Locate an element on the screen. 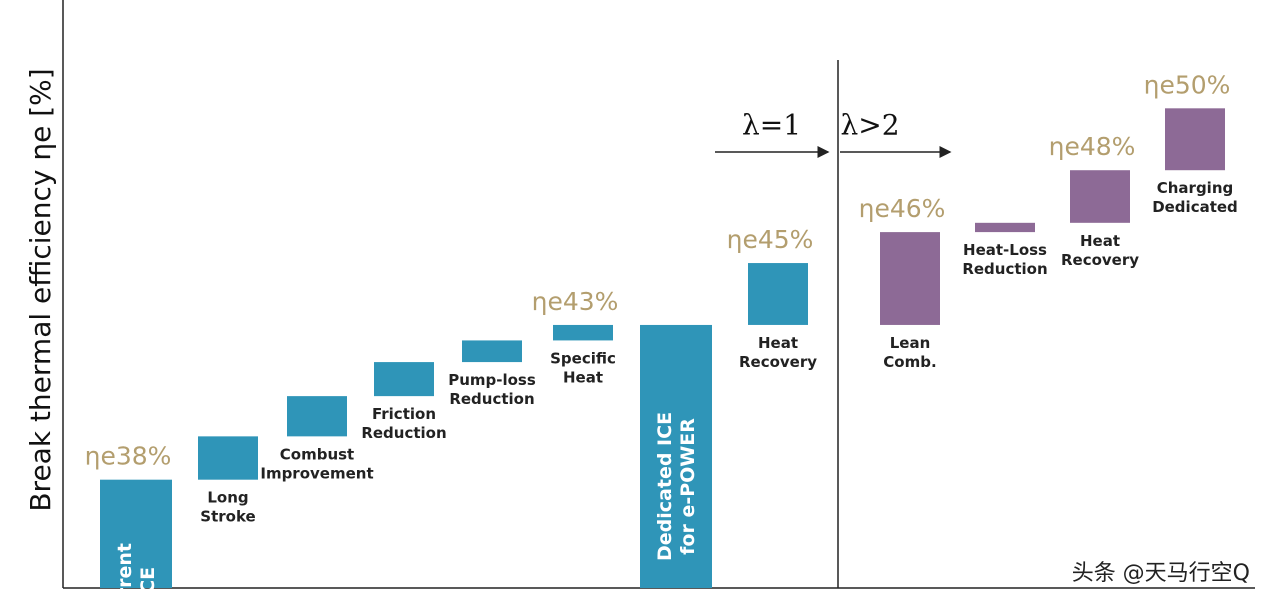 The image size is (1267, 607). category-label-line: for e-POWER is located at coordinates (688, 486).